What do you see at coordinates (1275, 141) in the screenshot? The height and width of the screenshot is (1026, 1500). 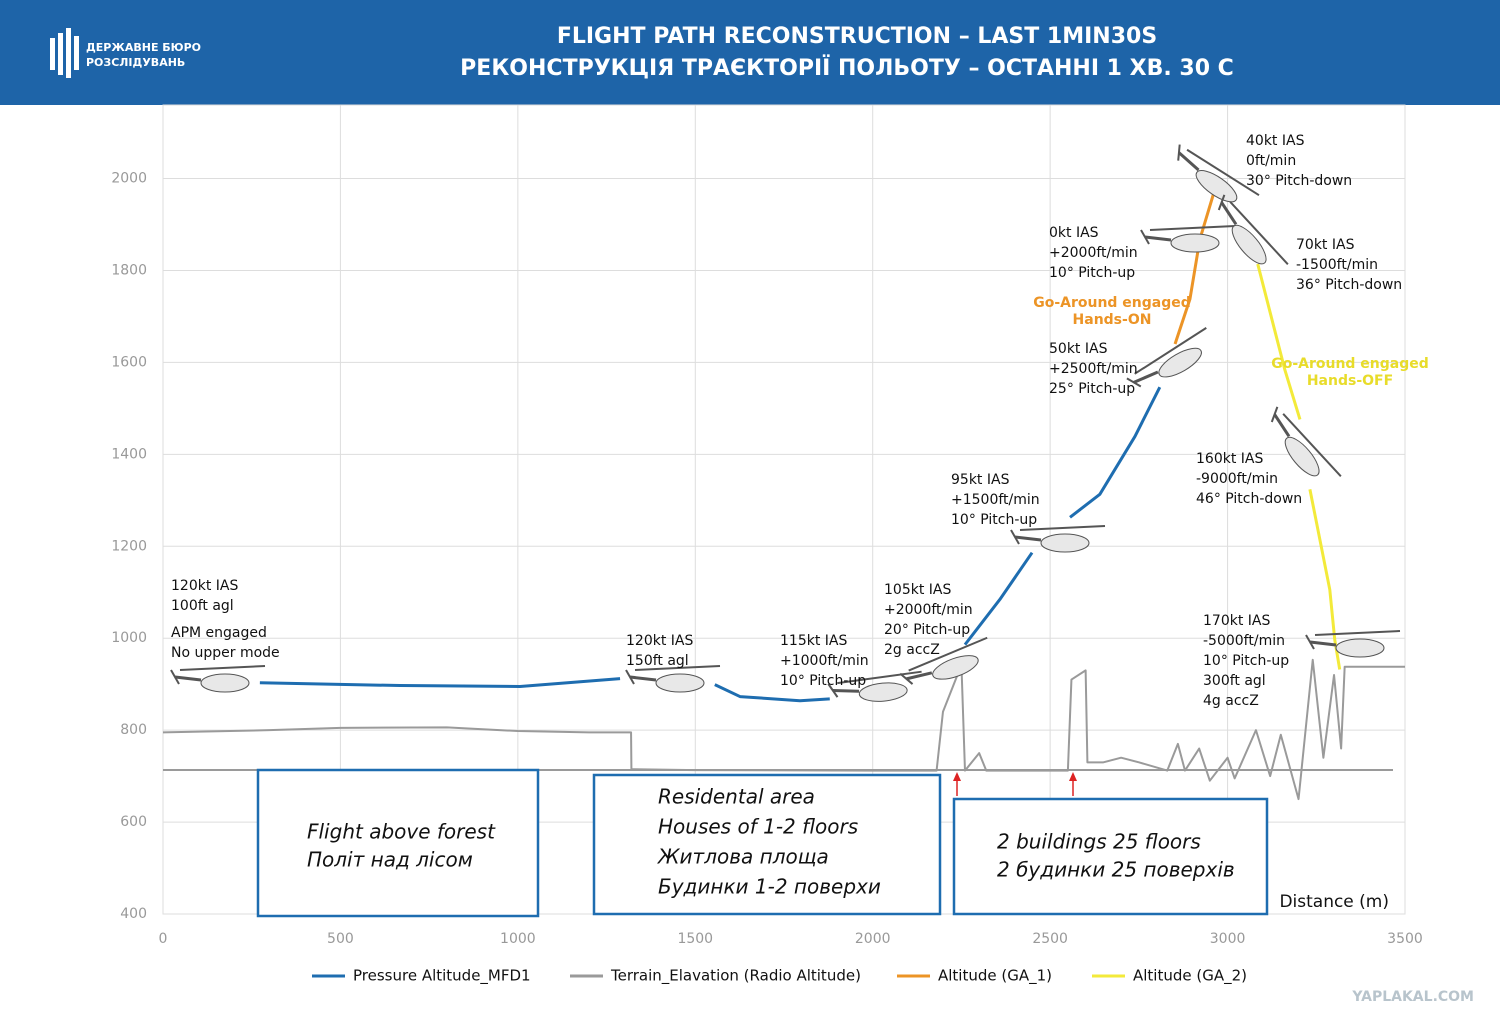 I see `annotation: 40kt IAS` at bounding box center [1275, 141].